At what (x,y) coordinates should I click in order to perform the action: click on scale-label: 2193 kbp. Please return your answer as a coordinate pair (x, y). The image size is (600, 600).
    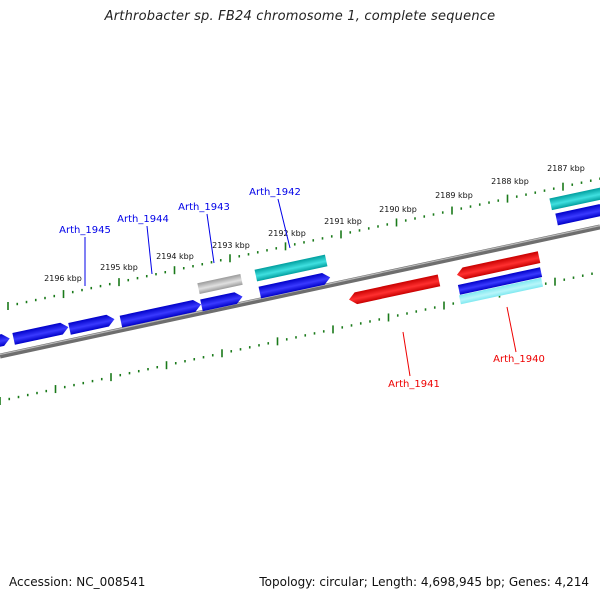
    Looking at the image, I should click on (231, 245).